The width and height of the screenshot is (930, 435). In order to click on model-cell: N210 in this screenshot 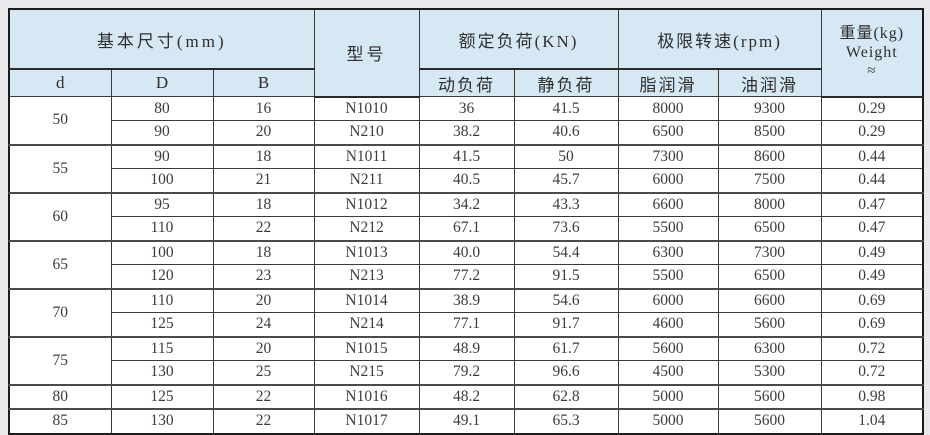, I will do `click(366, 132)`.